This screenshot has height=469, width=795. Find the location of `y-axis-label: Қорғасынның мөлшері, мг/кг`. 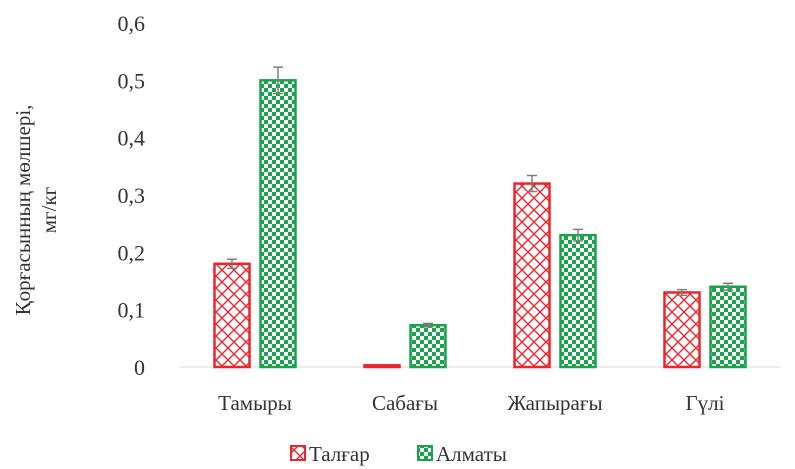

y-axis-label: Қорғасынның мөлшері, мг/кг is located at coordinates (36, 210).